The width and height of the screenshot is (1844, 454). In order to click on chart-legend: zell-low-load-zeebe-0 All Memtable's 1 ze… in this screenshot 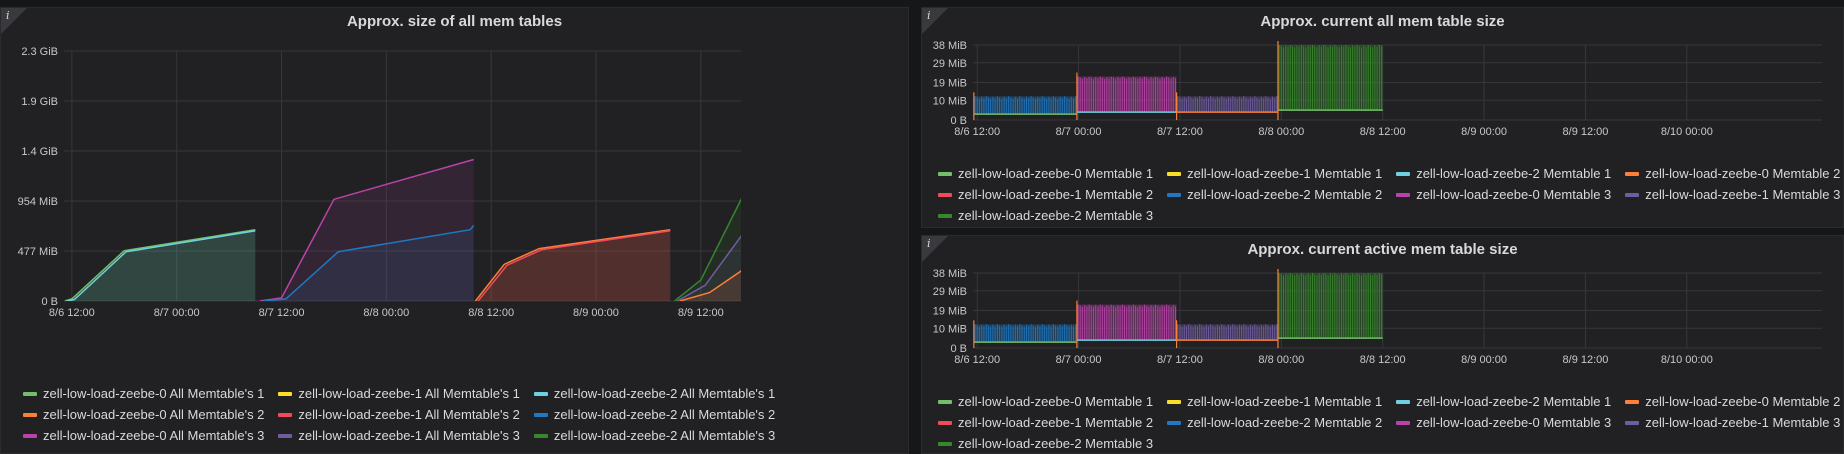, I will do `click(406, 414)`.